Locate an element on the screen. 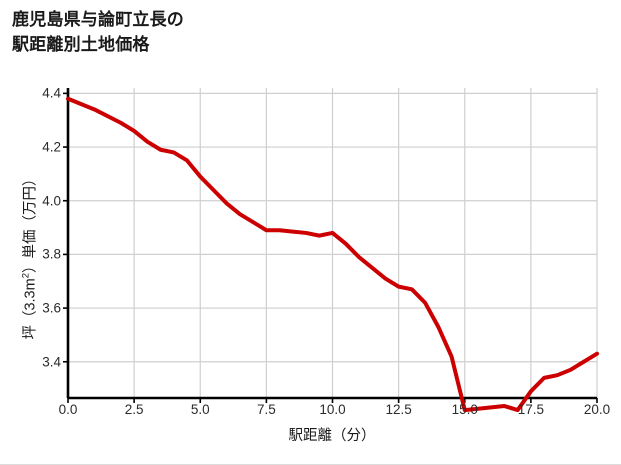  x-axis-title: 駅距離（分） is located at coordinates (332, 436).